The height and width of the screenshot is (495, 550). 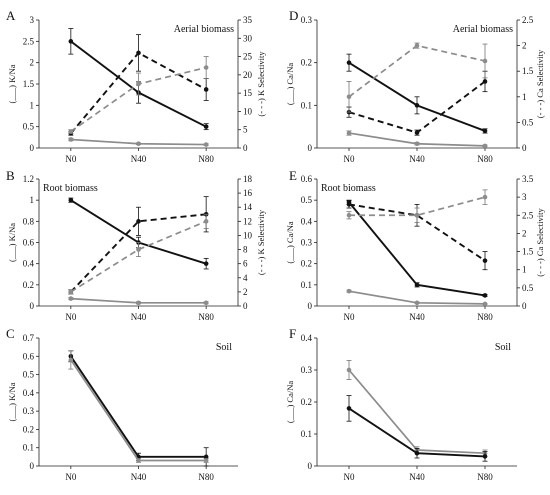 I want to click on y-axis-label: (___) Ca/Na, so click(x=290, y=84).